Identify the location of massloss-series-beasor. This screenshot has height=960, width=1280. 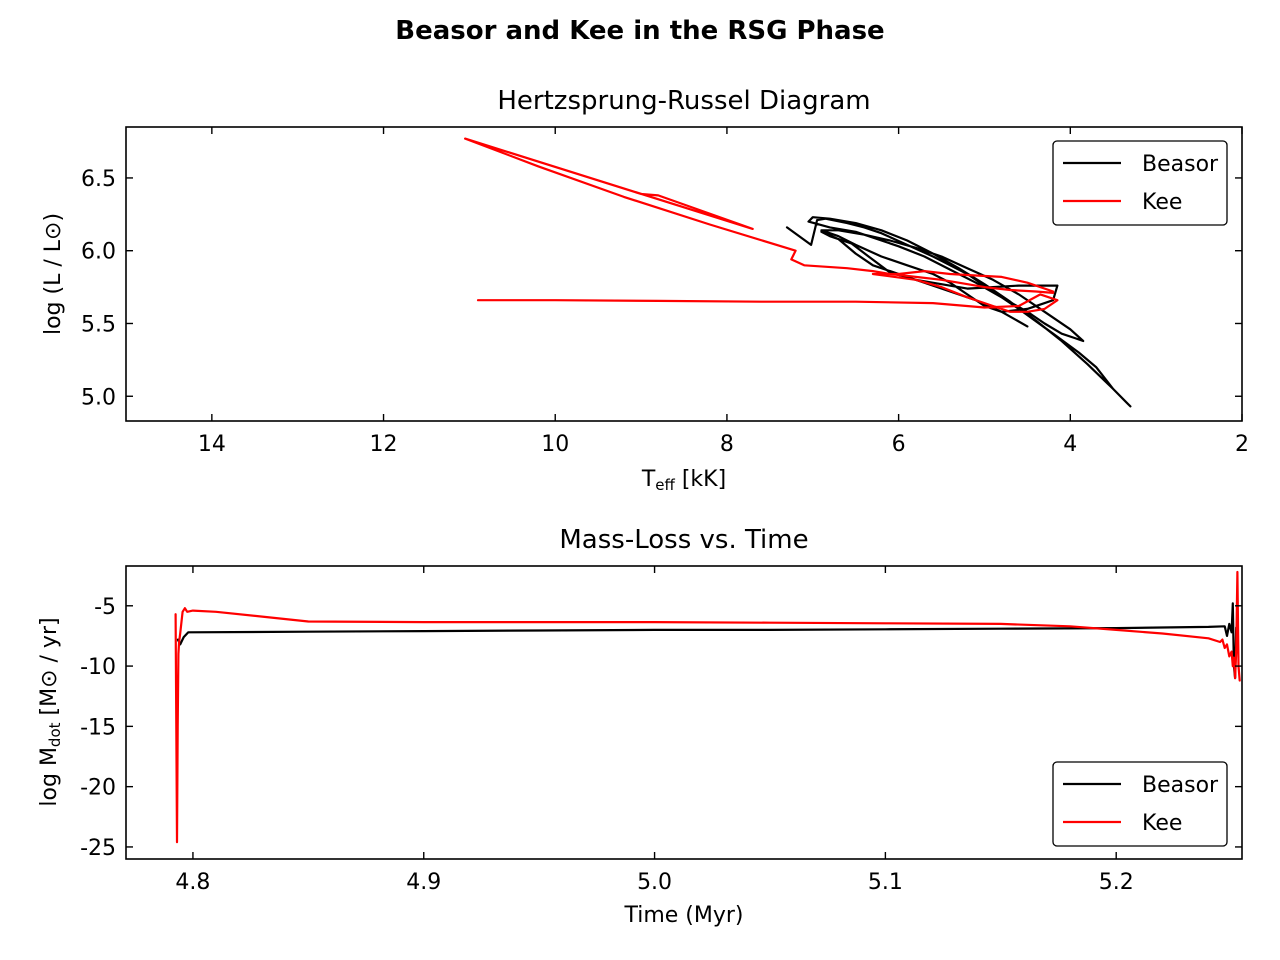
(707, 641).